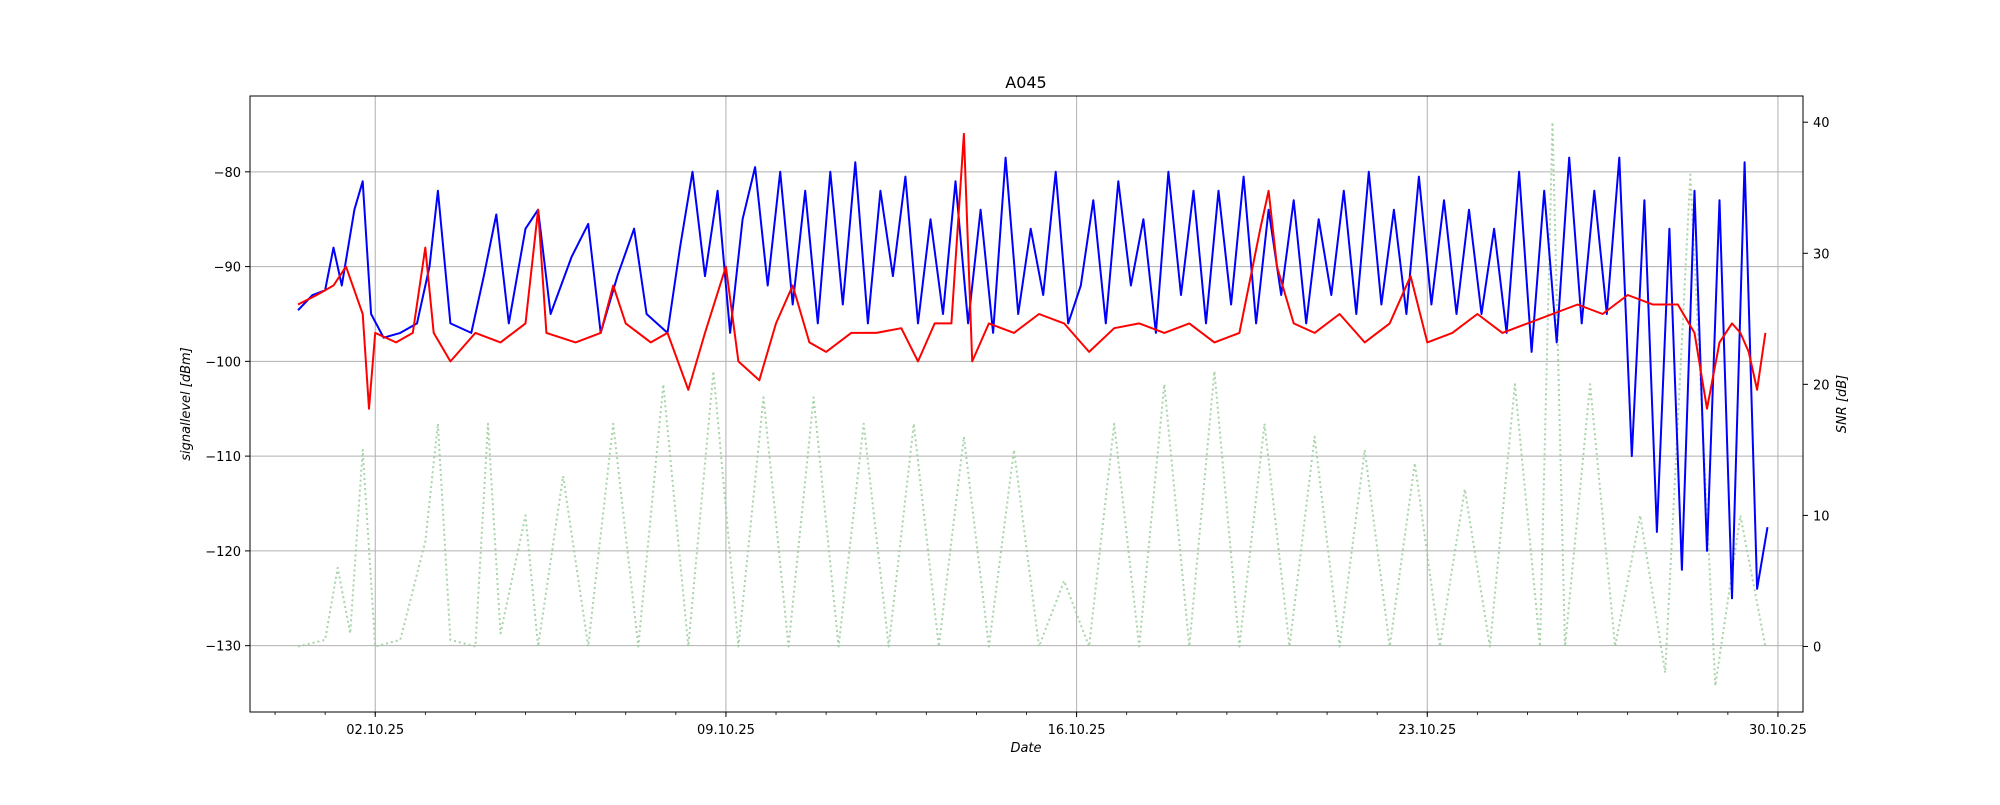 The width and height of the screenshot is (2000, 805). Describe the element at coordinates (223, 362) in the screenshot. I see `y-left-tick-label: −100` at that location.